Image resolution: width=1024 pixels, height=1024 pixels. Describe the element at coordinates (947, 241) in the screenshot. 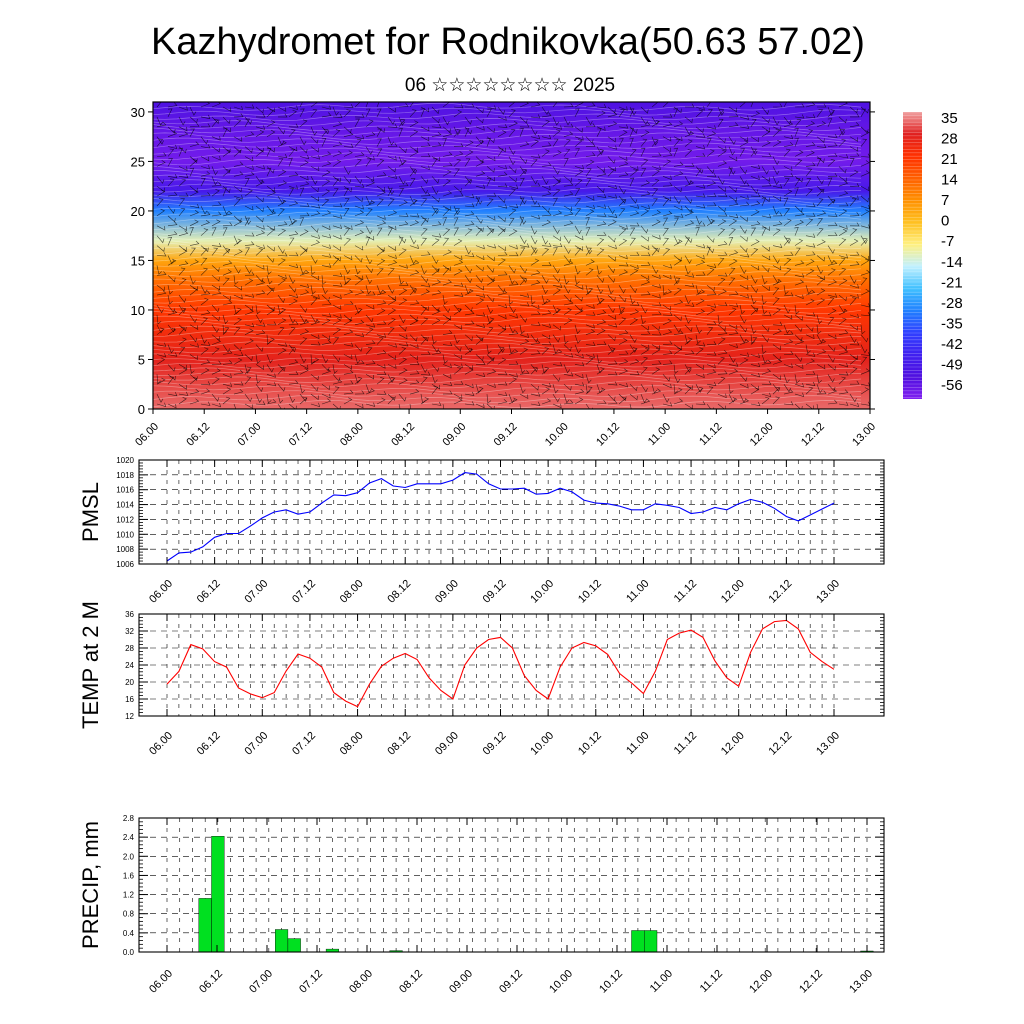

I see `colorbar-label: -7` at that location.